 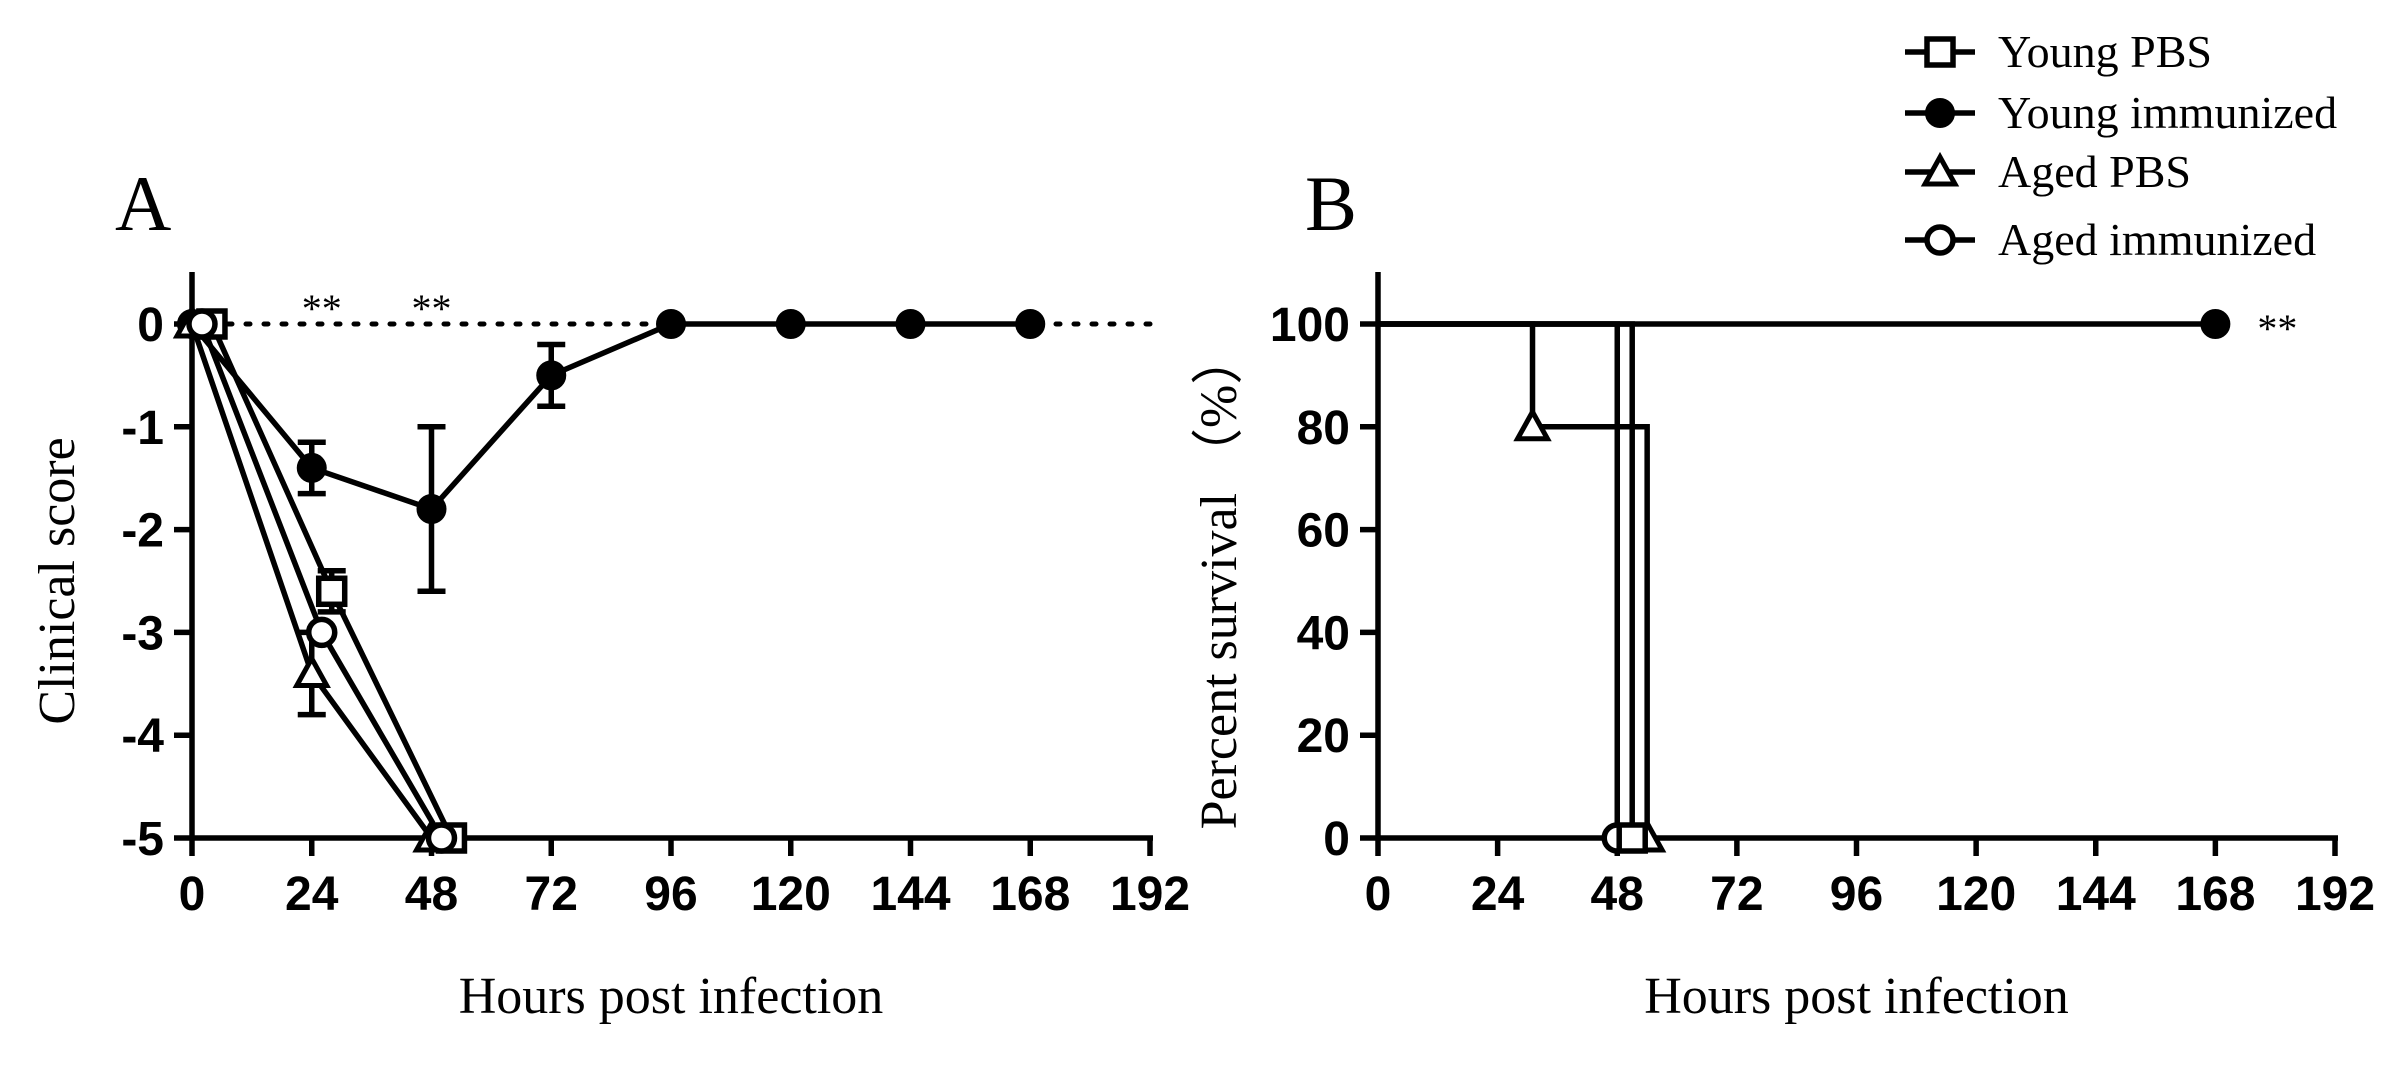 What do you see at coordinates (1323, 531) in the screenshot?
I see `panel-b-y-tick-label: 60` at bounding box center [1323, 531].